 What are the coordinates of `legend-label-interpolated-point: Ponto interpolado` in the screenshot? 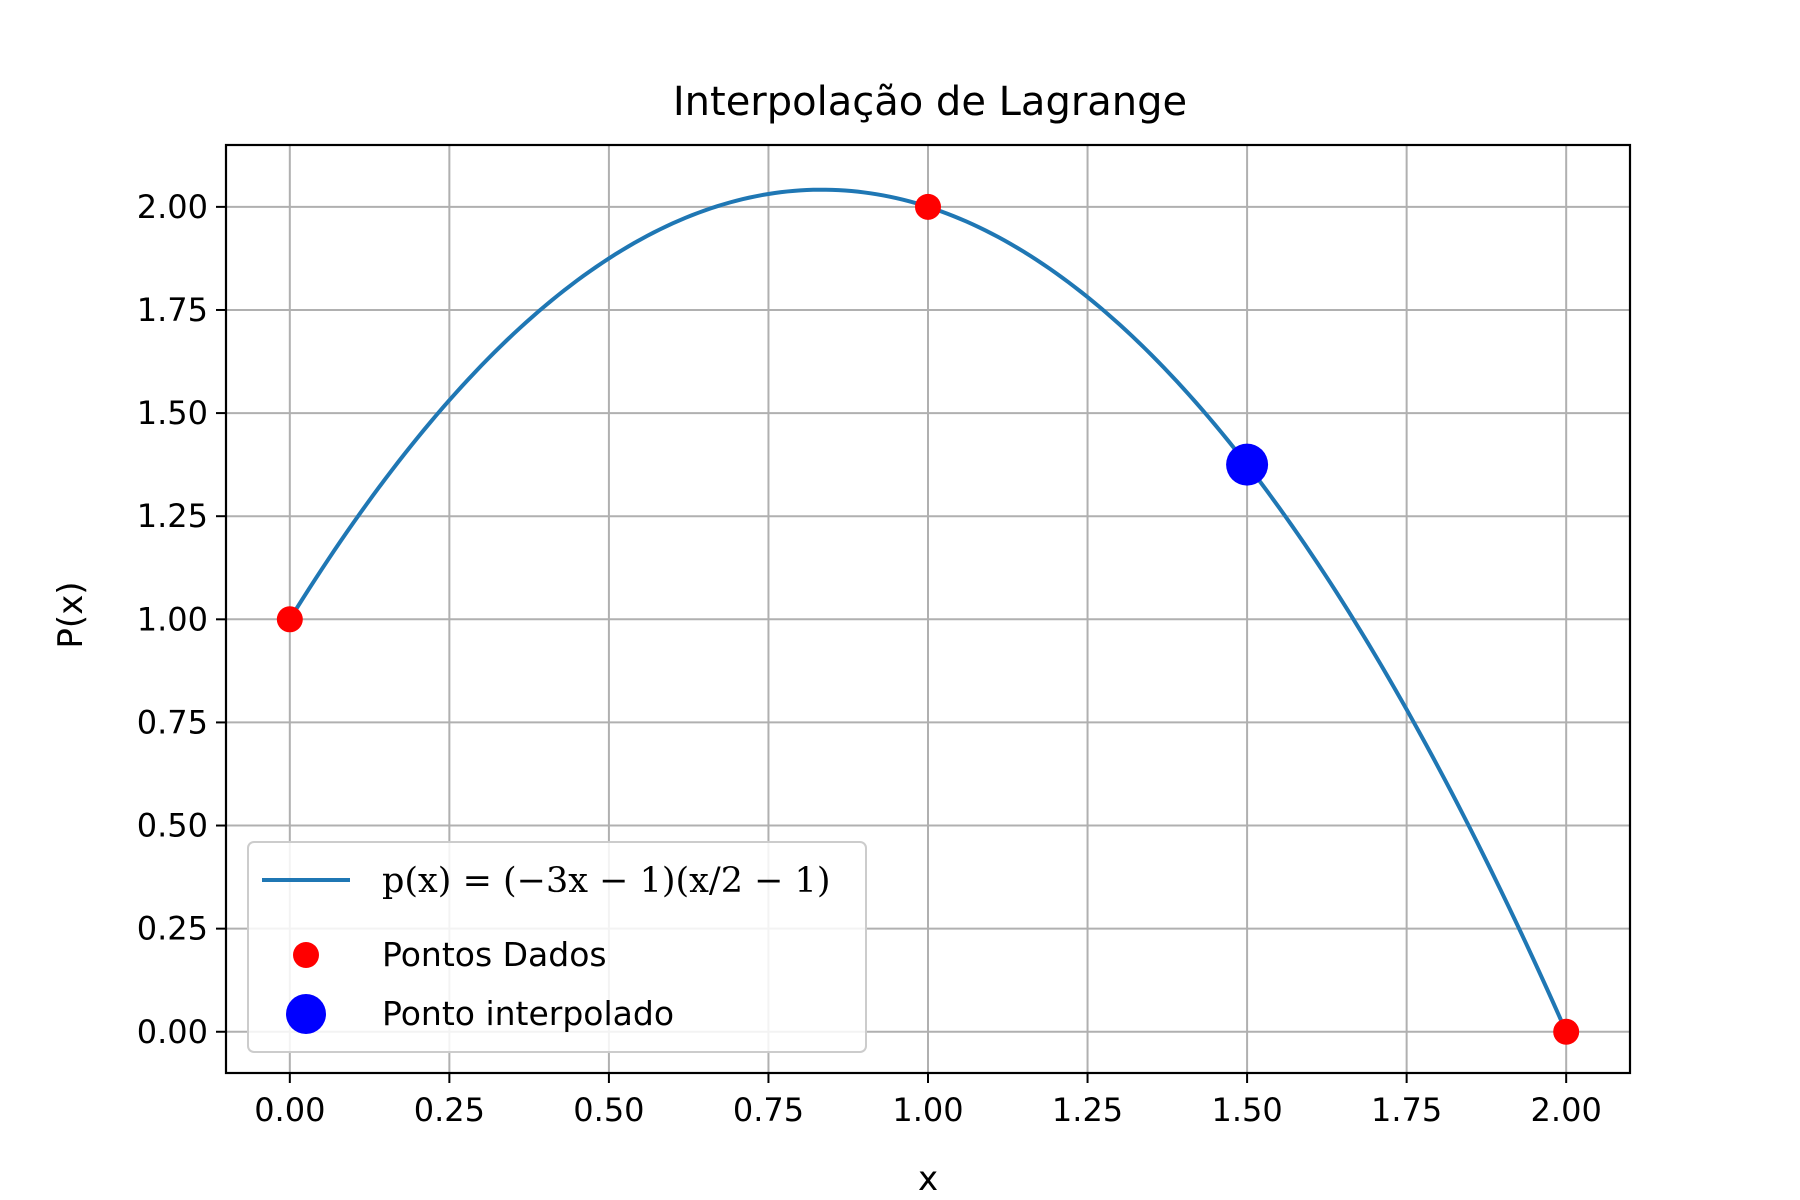 It's located at (528, 1013).